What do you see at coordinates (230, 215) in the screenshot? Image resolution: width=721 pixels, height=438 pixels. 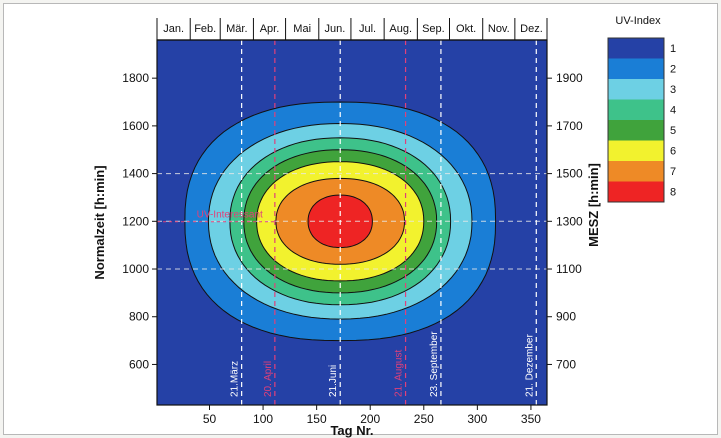 I see `annotation-0: UV-Interessant` at bounding box center [230, 215].